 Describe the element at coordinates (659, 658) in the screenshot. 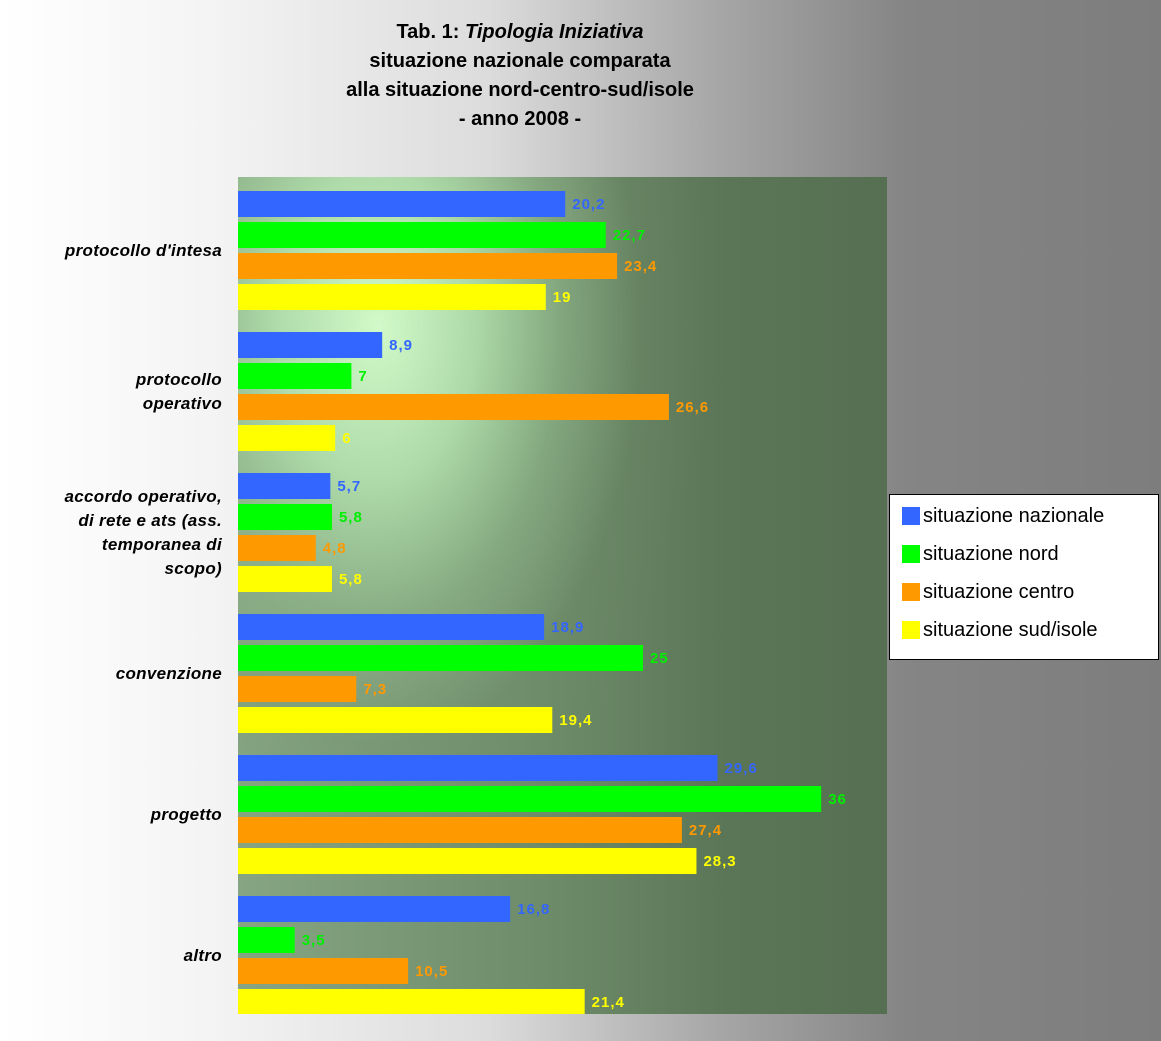

I see `data-label-1-3: 25` at that location.